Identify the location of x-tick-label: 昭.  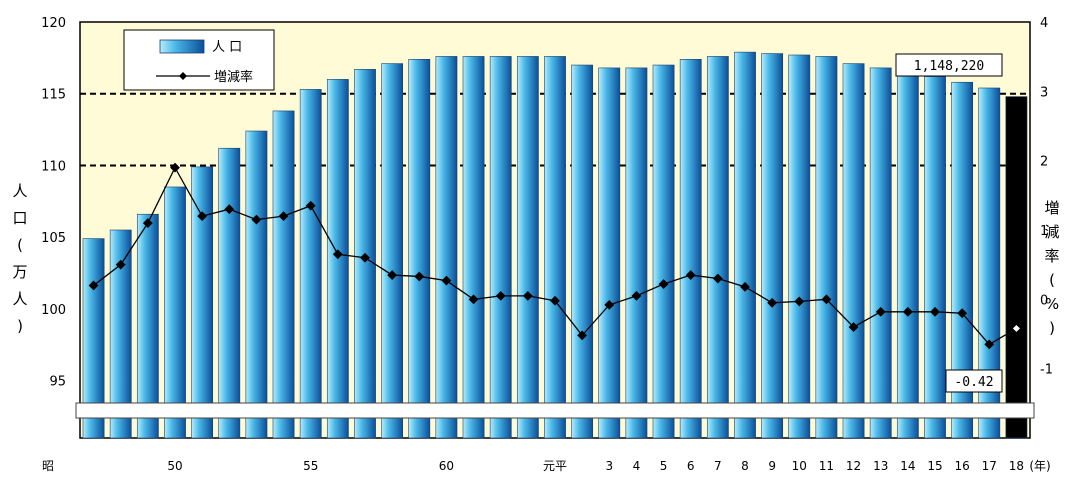
(48, 466).